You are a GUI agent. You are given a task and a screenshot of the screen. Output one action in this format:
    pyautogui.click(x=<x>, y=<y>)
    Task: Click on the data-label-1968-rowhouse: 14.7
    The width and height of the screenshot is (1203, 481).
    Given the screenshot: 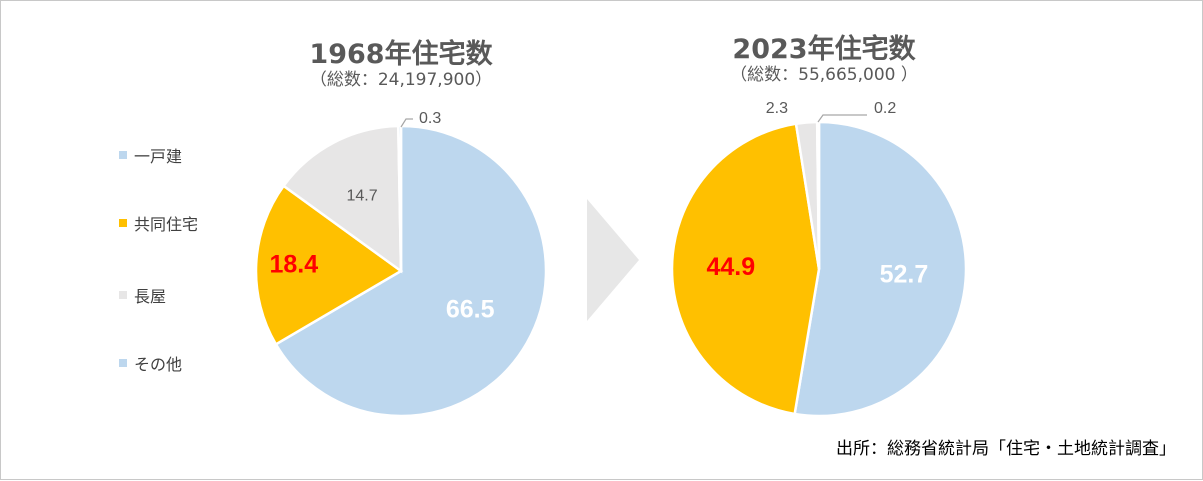 What is the action you would take?
    pyautogui.click(x=362, y=196)
    